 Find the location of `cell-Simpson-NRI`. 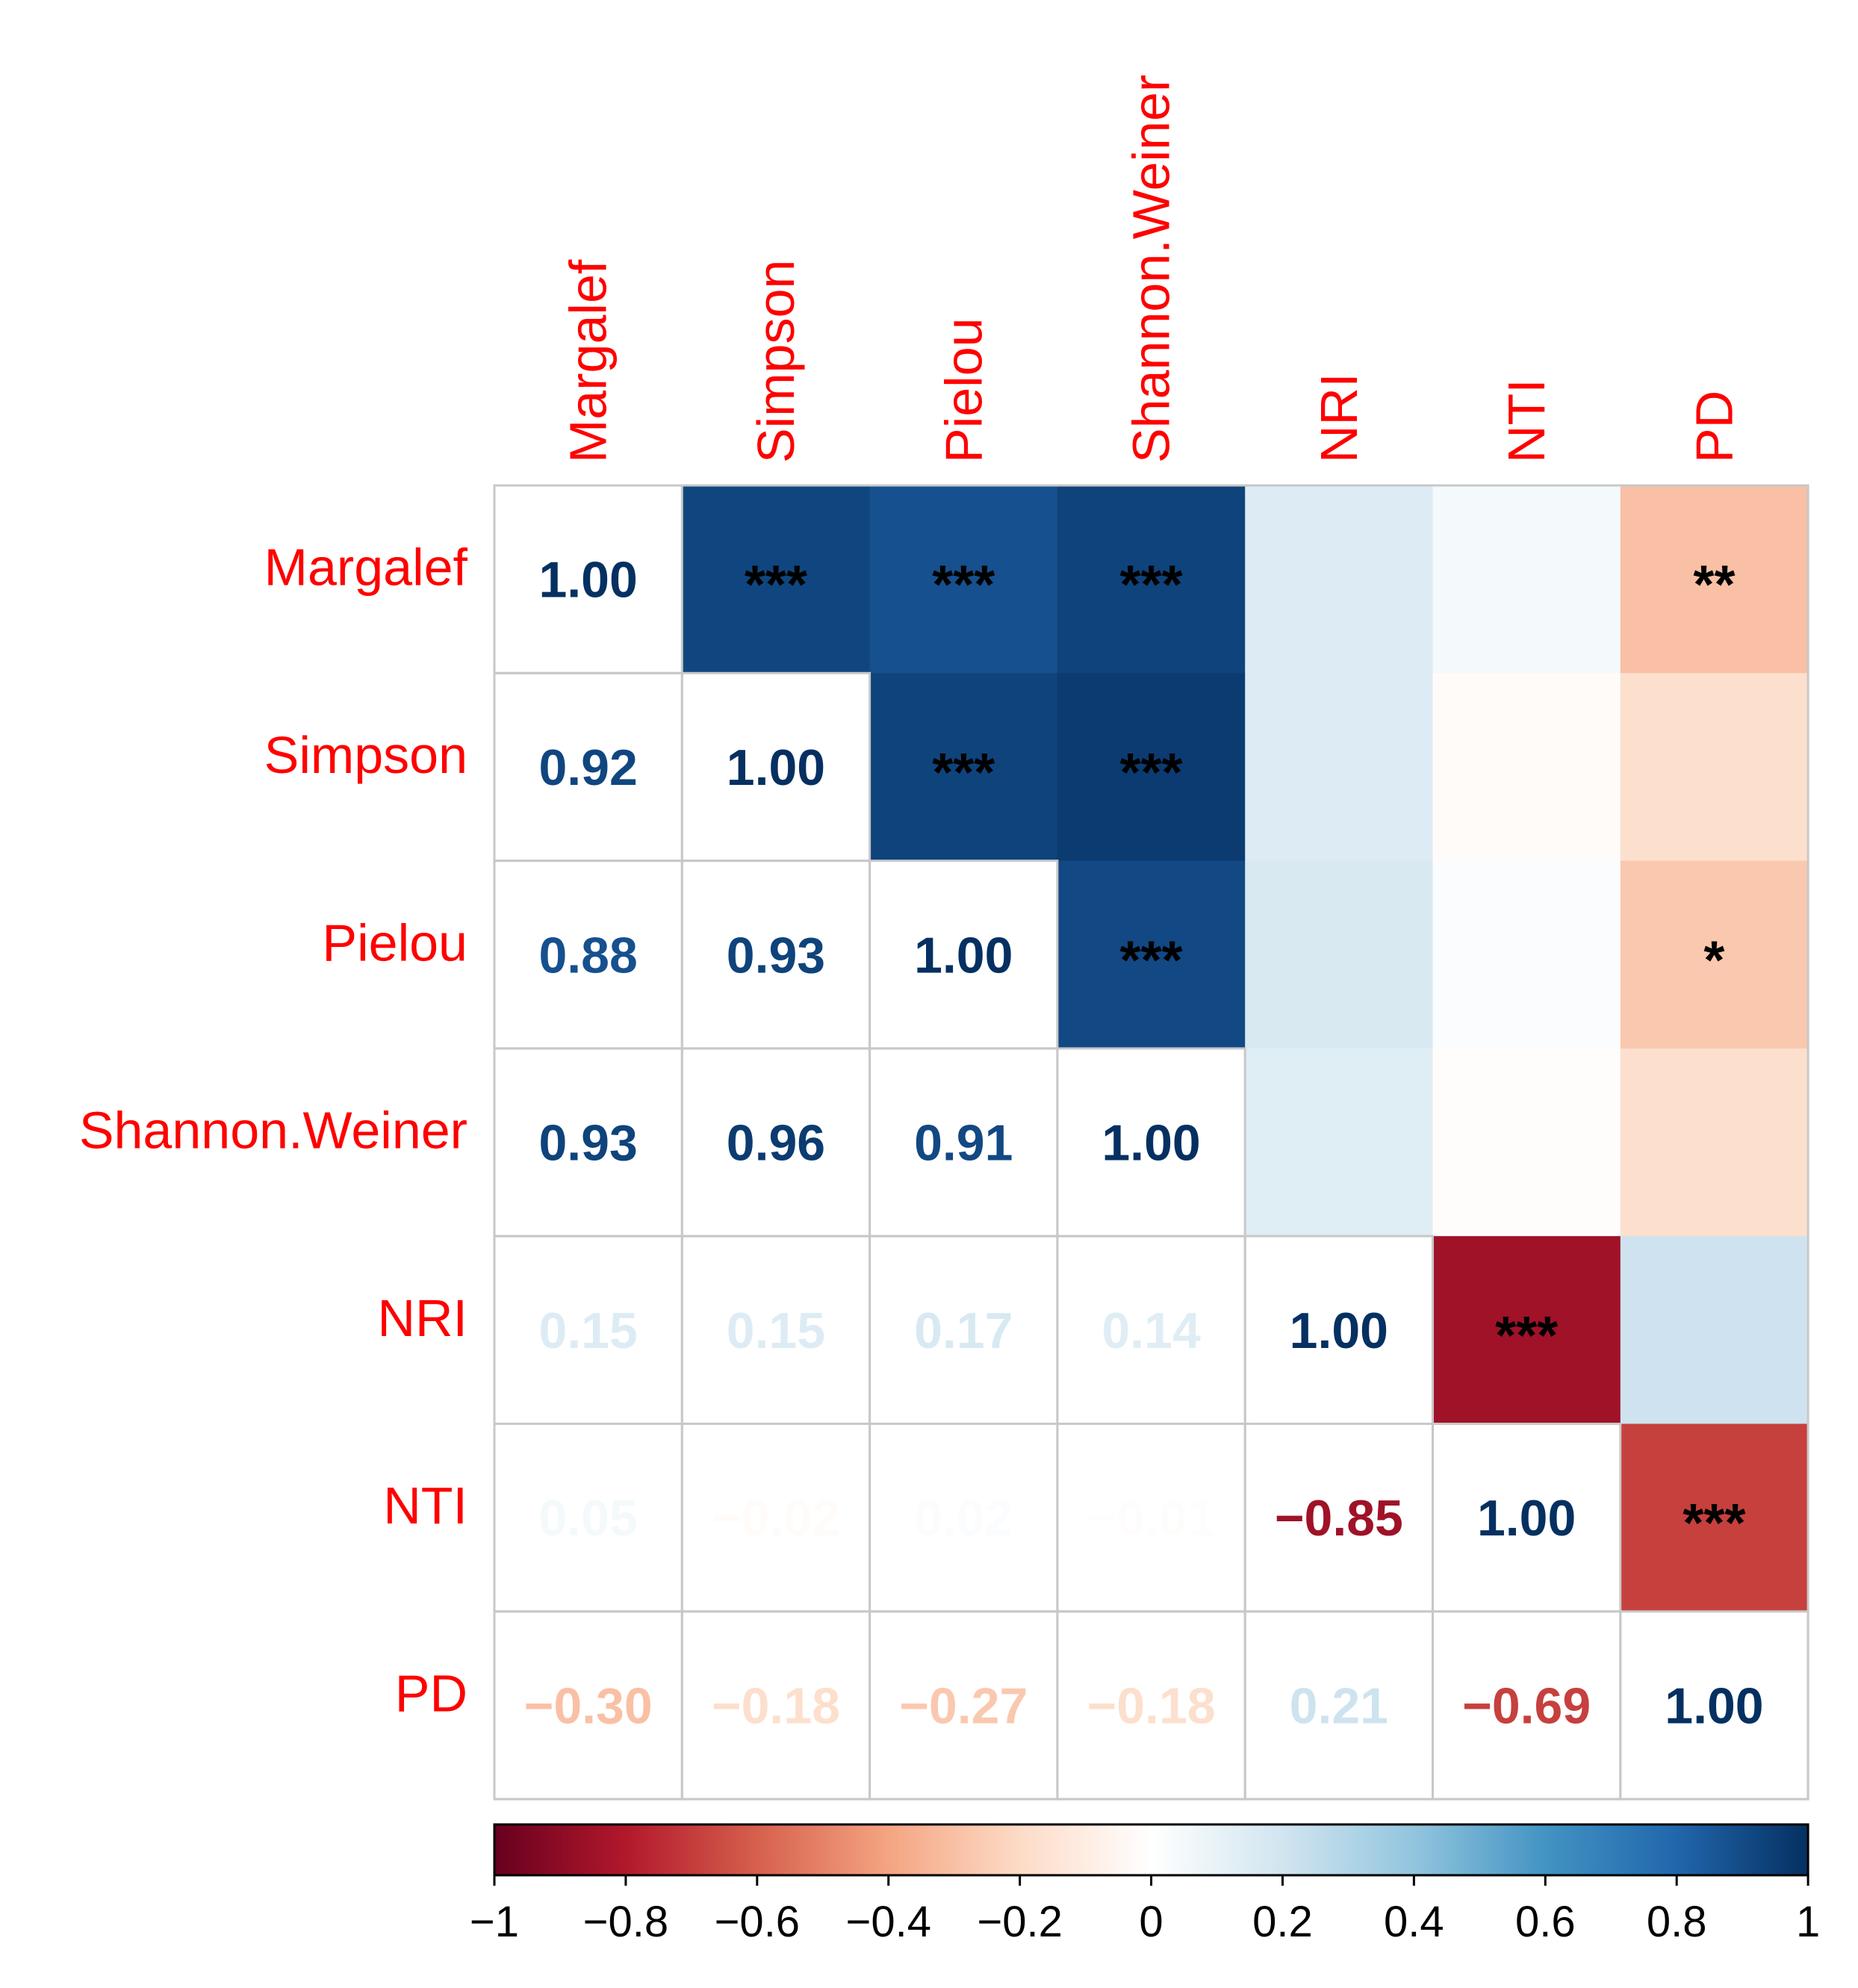

cell-Simpson-NRI is located at coordinates (1340, 767).